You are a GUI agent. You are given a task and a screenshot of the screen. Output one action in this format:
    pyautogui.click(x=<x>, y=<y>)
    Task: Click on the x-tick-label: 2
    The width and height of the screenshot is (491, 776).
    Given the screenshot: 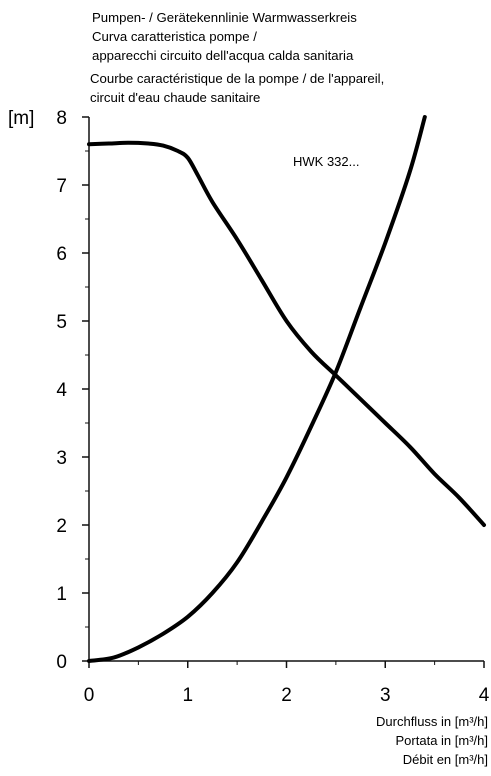 What is the action you would take?
    pyautogui.click(x=286, y=695)
    